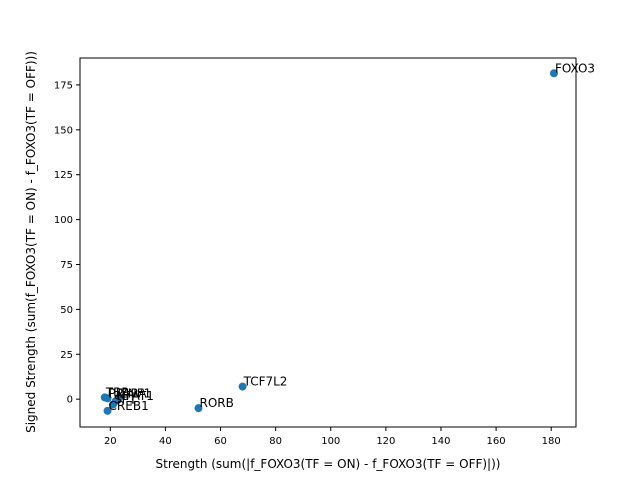 This screenshot has width=640, height=484. Describe the element at coordinates (551, 441) in the screenshot. I see `x-tick-label: 180` at that location.